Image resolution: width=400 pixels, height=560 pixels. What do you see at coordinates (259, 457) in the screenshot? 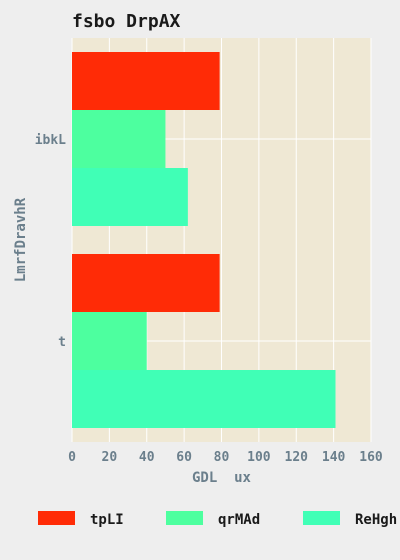
I see `x-tick-label: 100` at bounding box center [259, 457].